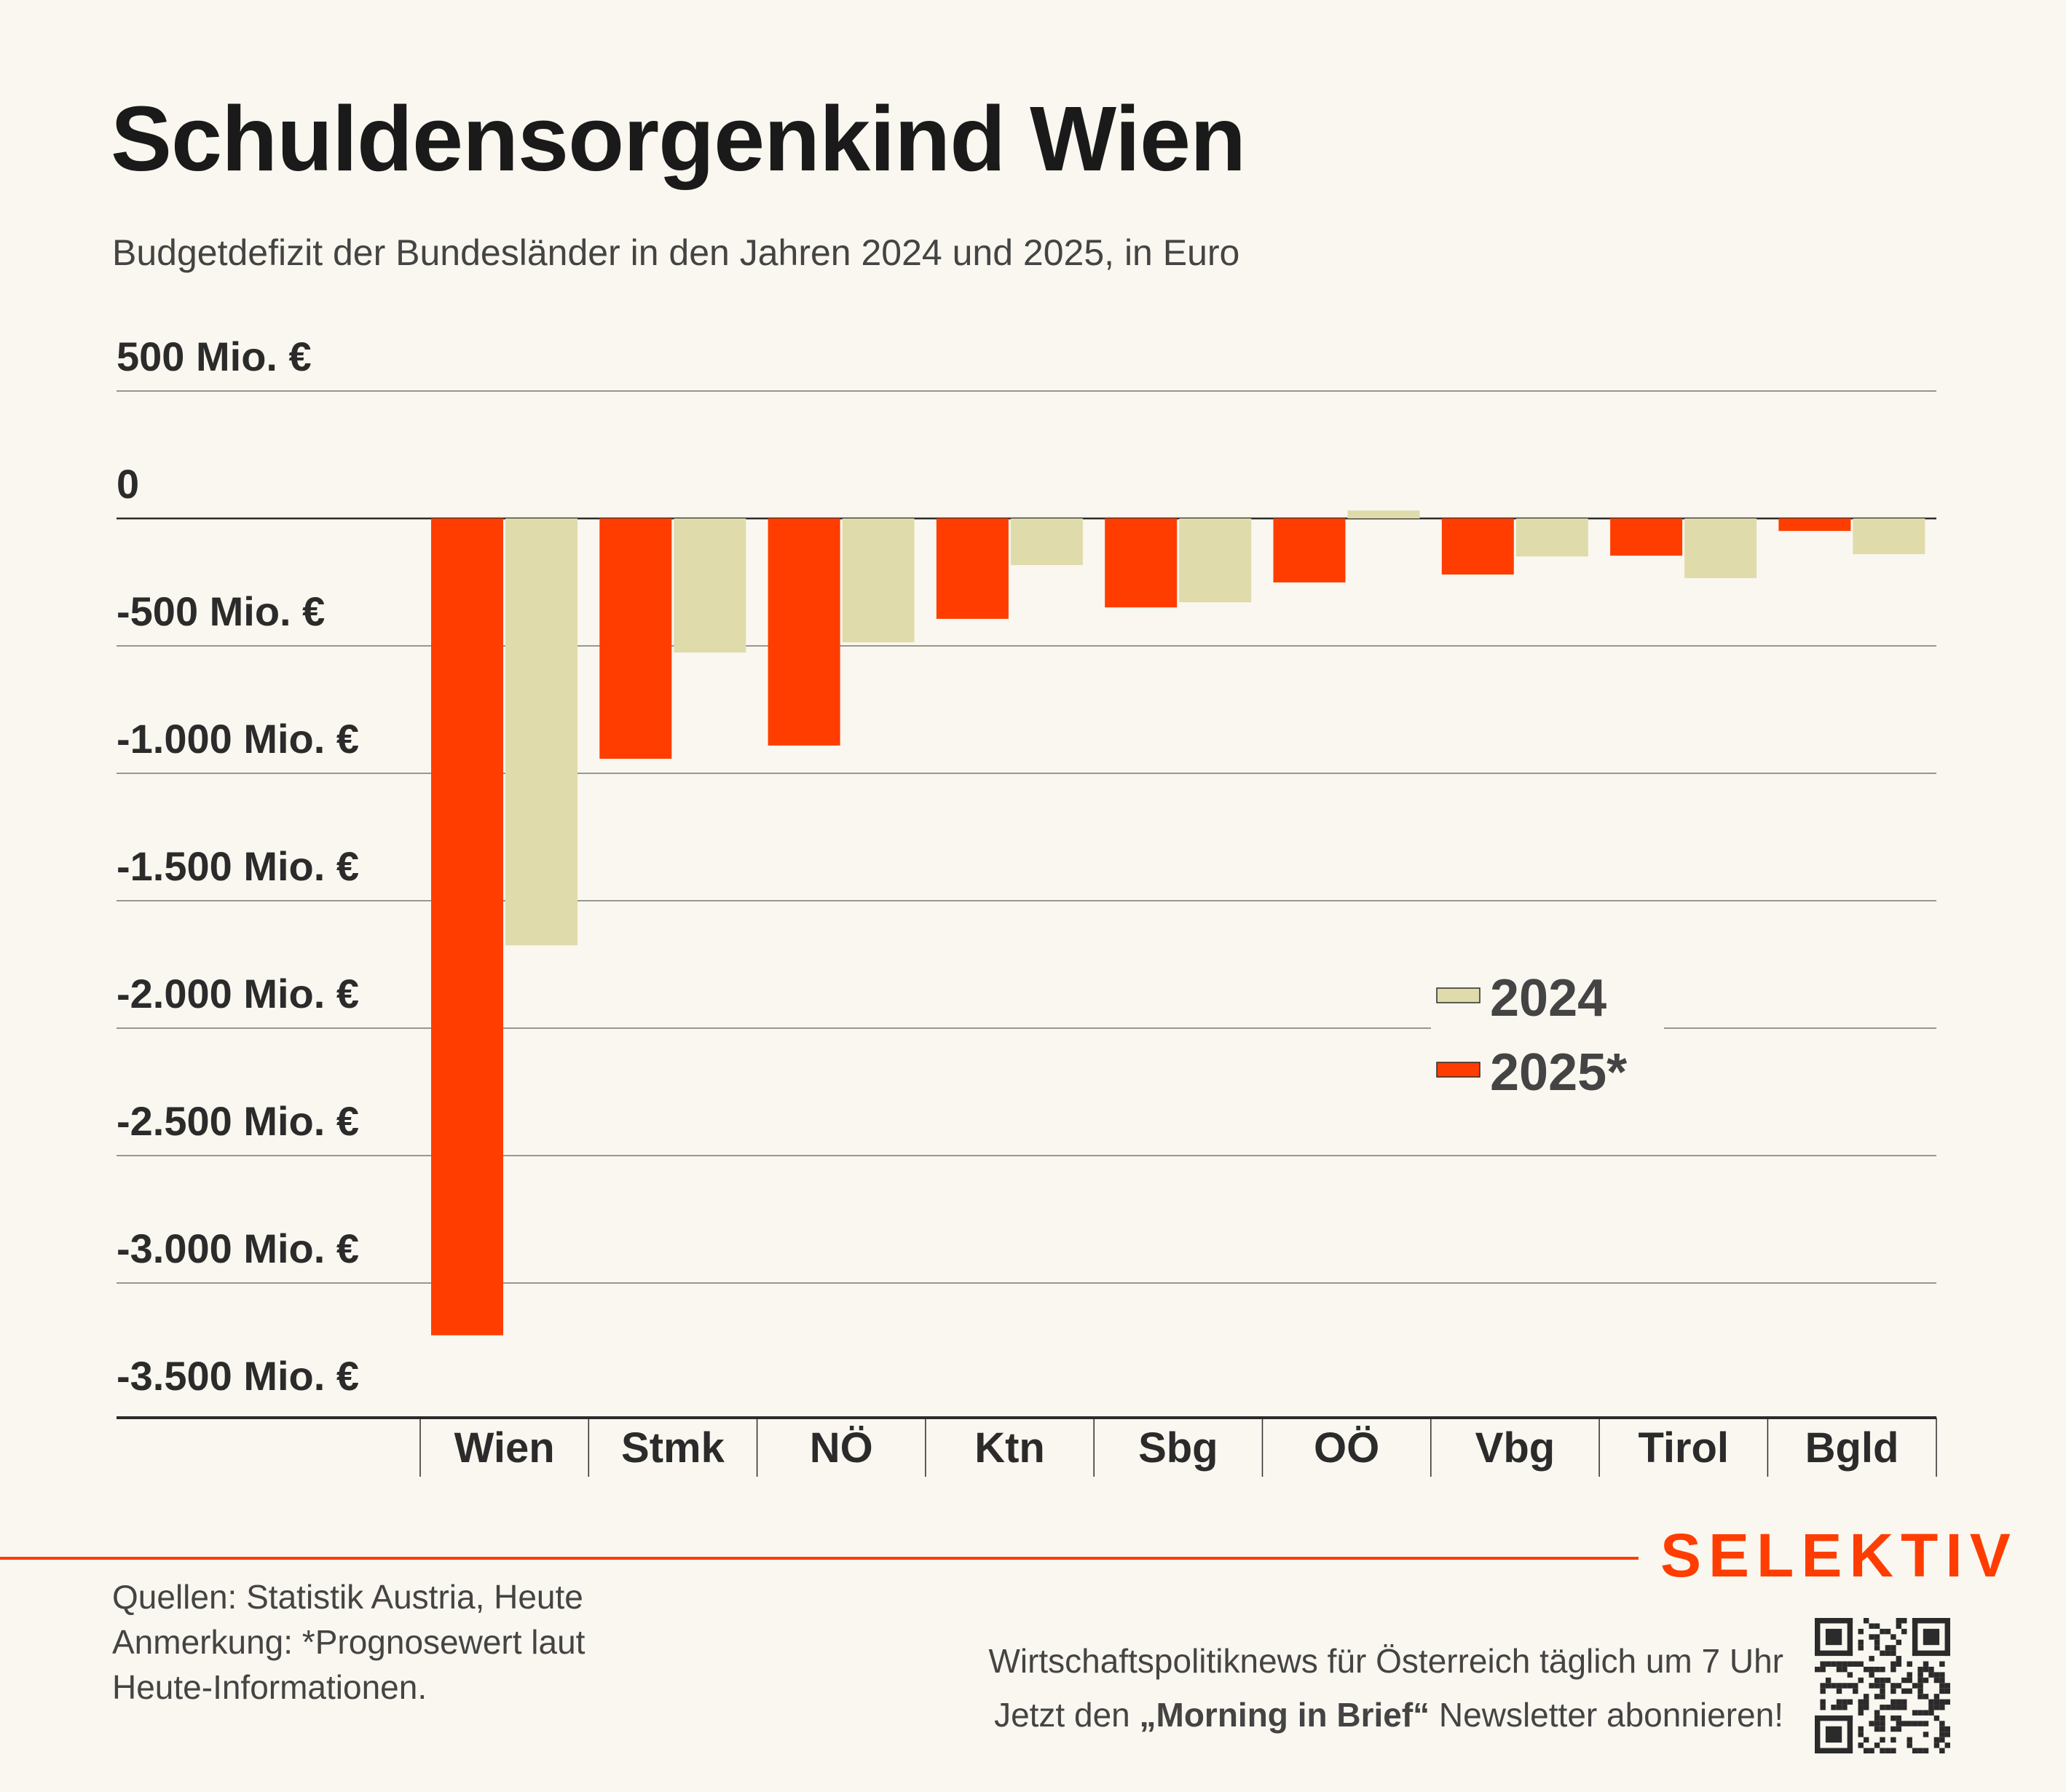  Describe the element at coordinates (635, 638) in the screenshot. I see `bar-2025-Stmk` at that location.